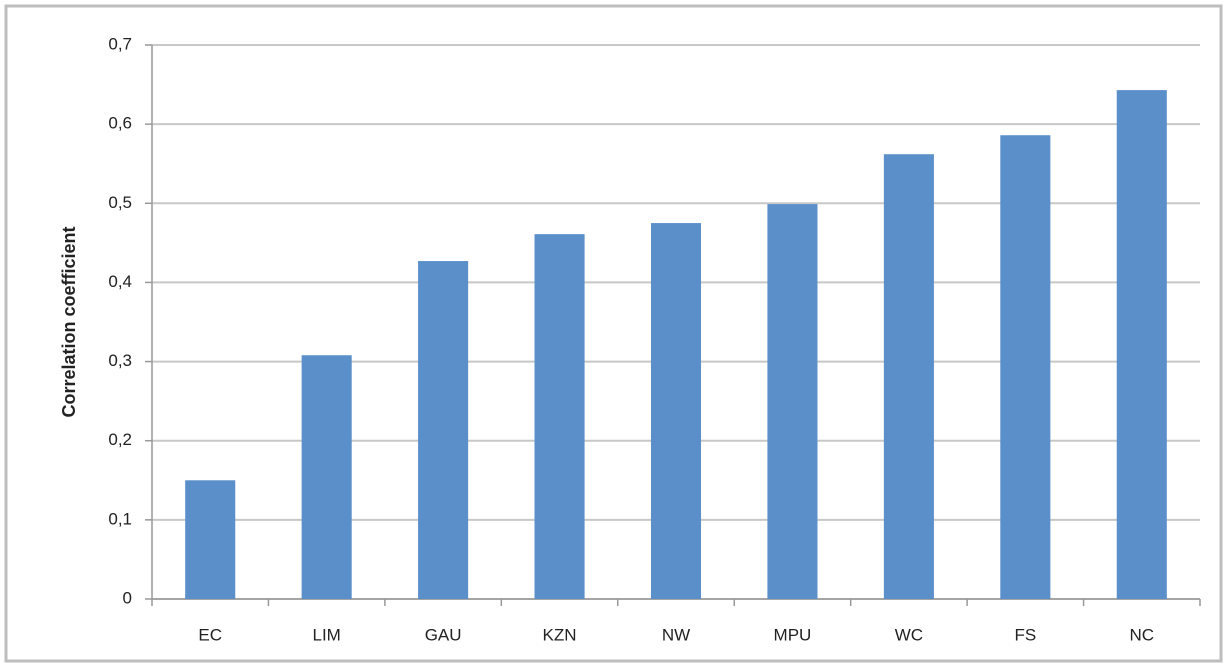  What do you see at coordinates (120, 43) in the screenshot?
I see `y-tick-label: 0,7` at bounding box center [120, 43].